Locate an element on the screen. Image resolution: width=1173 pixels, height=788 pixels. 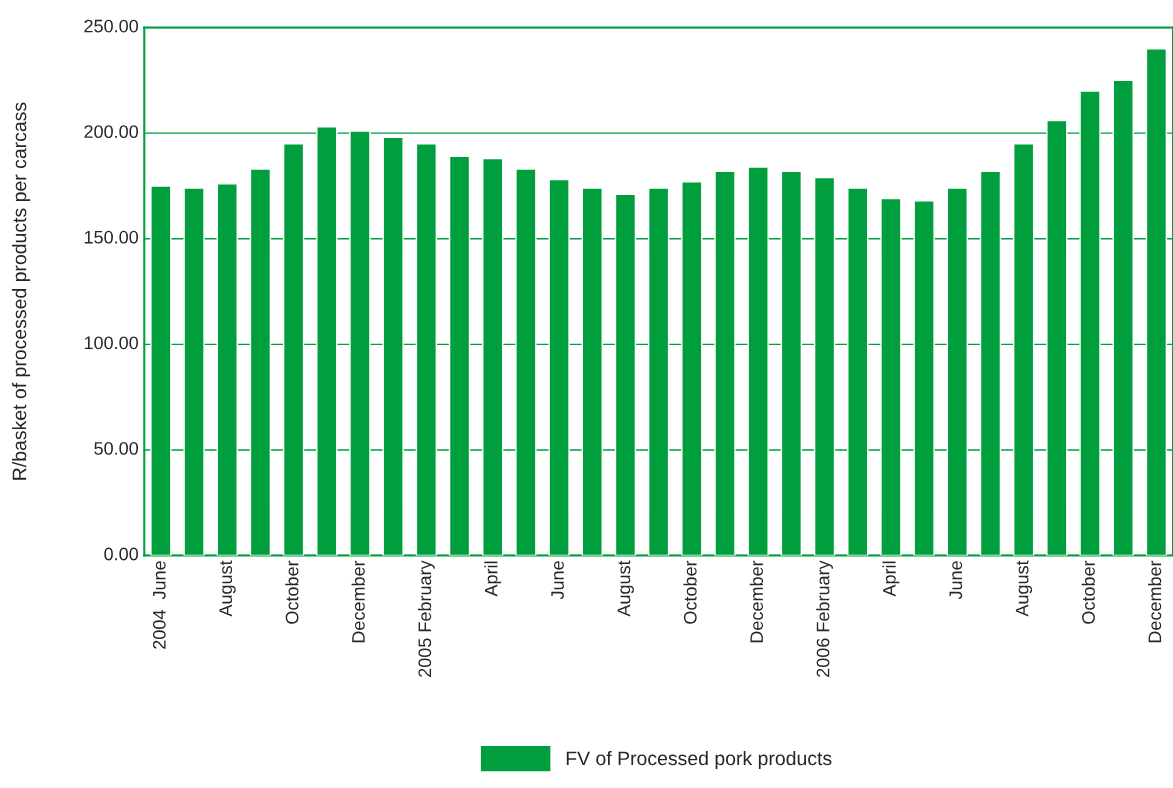
y-axis-title: R/basket of processed products per carcass is located at coordinates (21, 291).